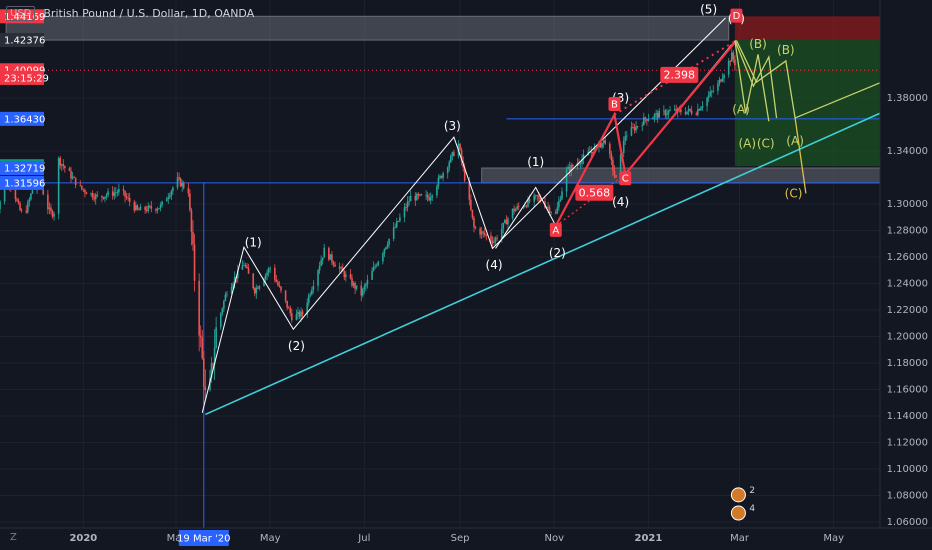 Image resolution: width=932 pixels, height=550 pixels. What do you see at coordinates (204, 538) in the screenshot?
I see `crosshair-date: 19 Mar '20` at bounding box center [204, 538].